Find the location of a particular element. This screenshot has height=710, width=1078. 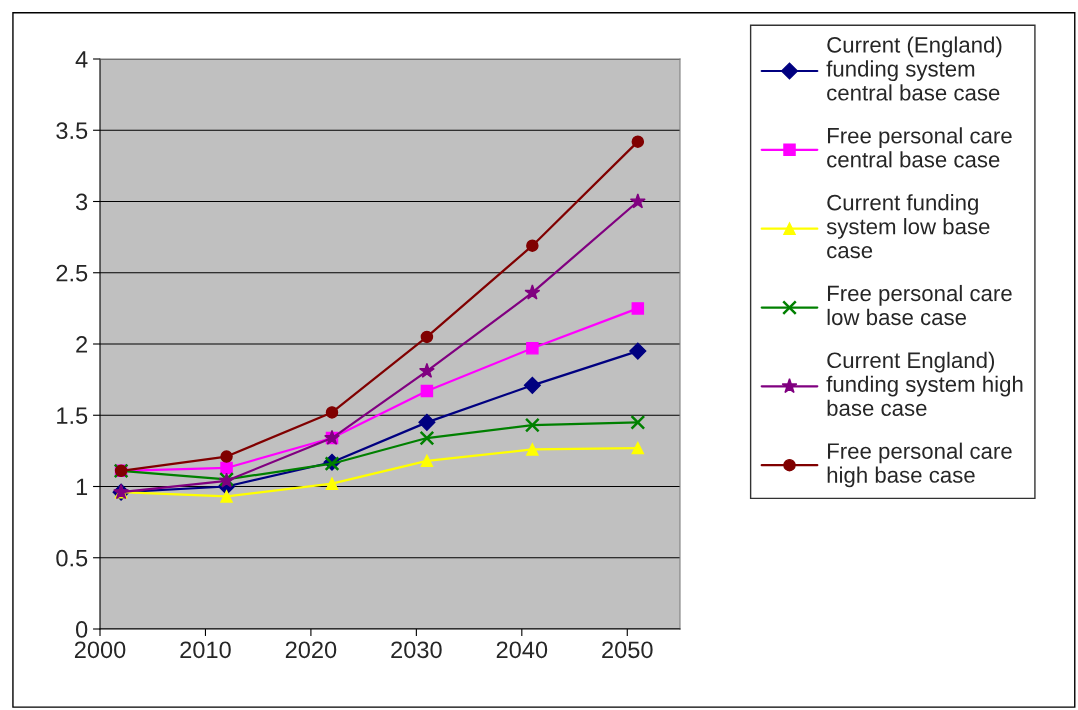

y-tick-label: 1.5 is located at coordinates (72, 416).